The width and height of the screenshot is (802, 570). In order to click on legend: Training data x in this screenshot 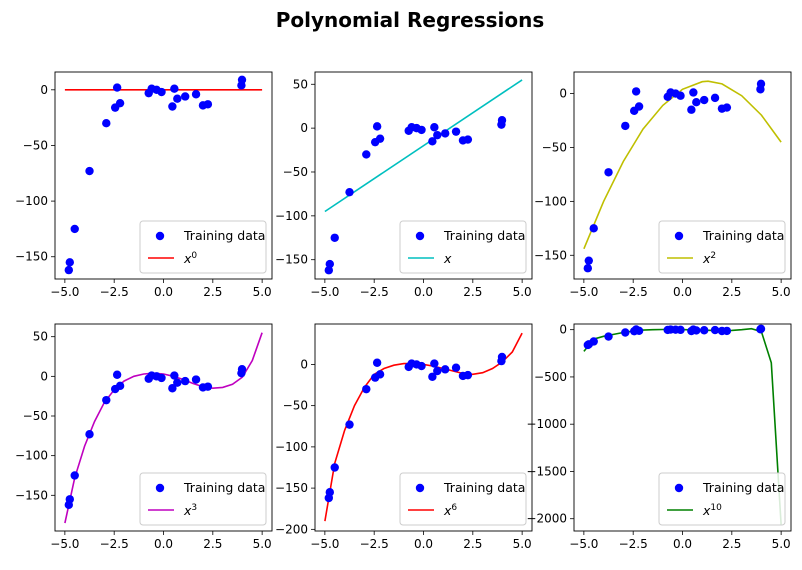, I will do `click(463, 247)`.